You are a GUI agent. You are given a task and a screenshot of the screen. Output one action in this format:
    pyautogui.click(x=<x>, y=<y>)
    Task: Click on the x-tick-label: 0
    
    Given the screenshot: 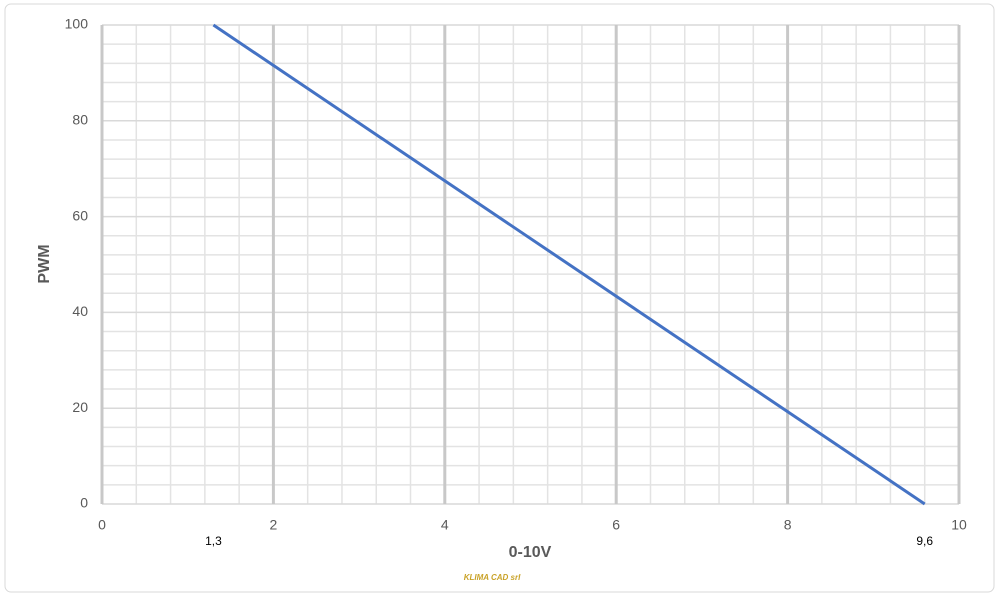 What is the action you would take?
    pyautogui.click(x=102, y=525)
    